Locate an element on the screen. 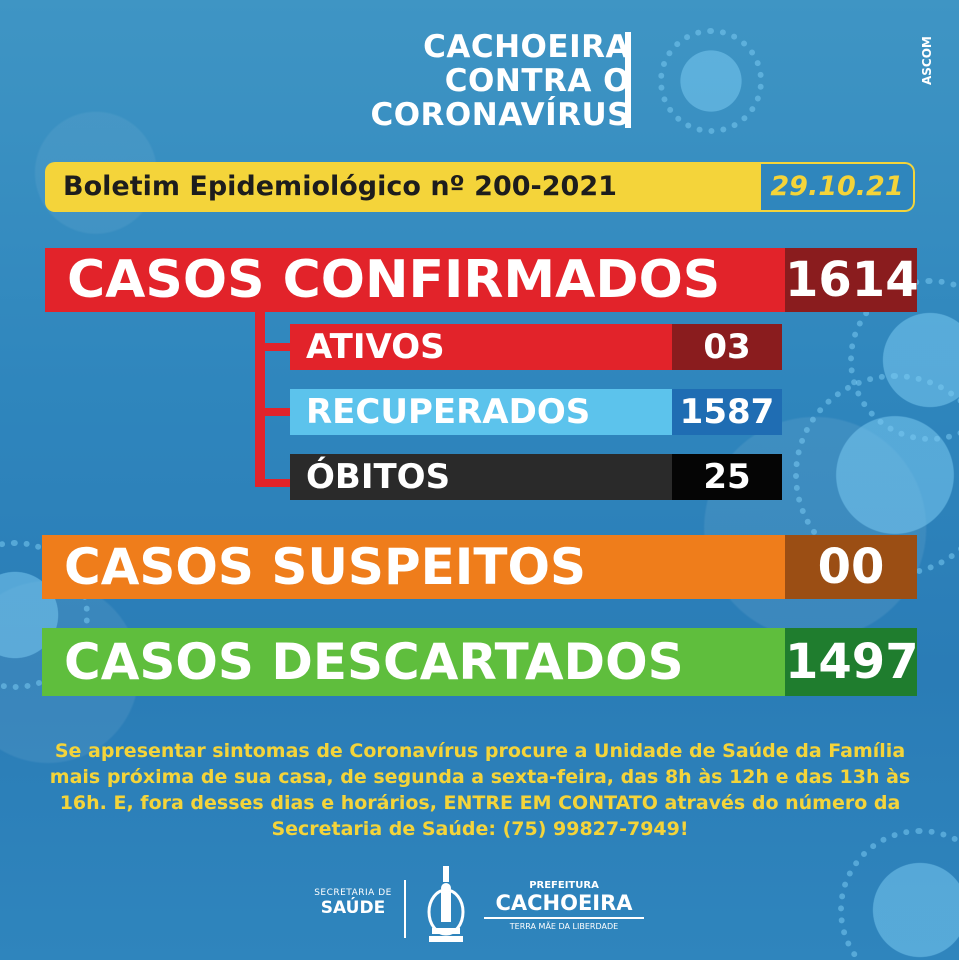  campaign-title-line3: CORONAVÍRUS is located at coordinates (500, 115).